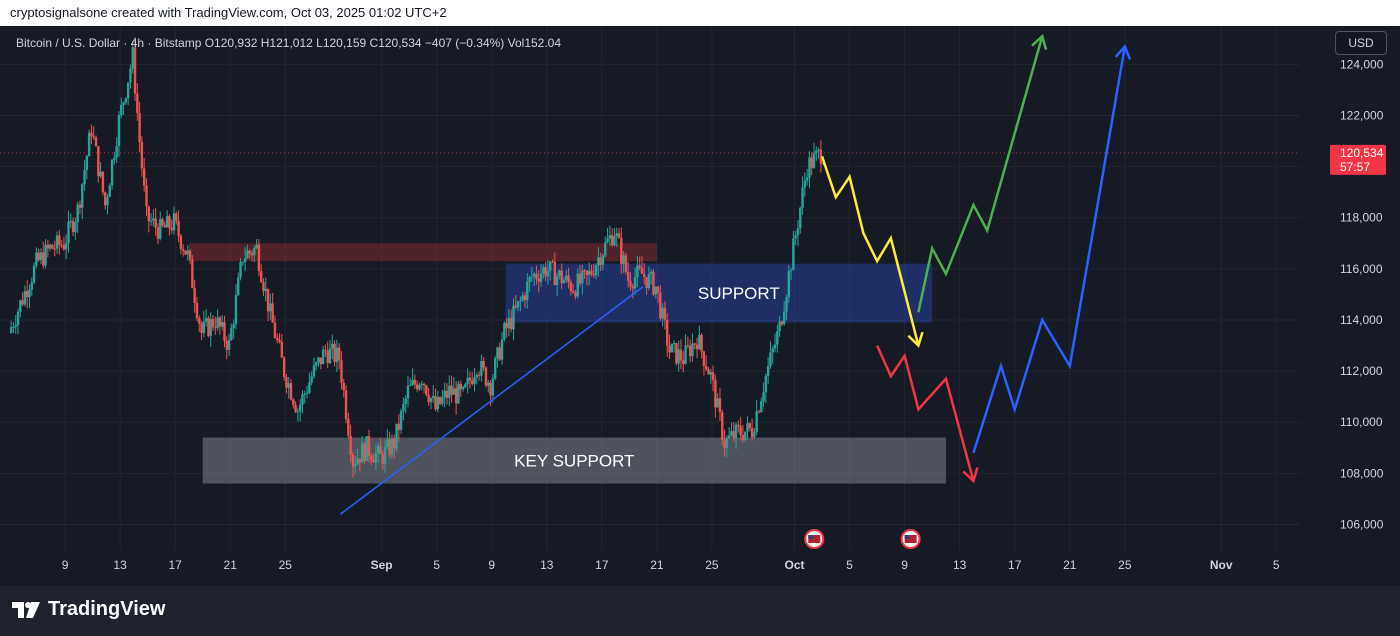 This screenshot has height=636, width=1400. I want to click on last-price-value: 120,534, so click(1362, 153).